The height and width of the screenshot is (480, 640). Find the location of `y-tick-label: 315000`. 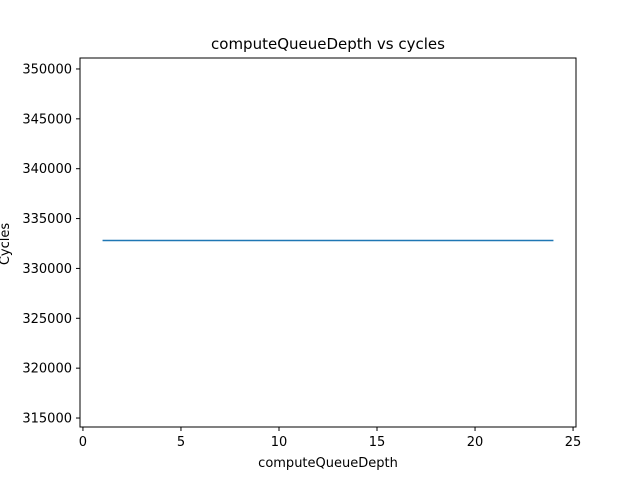

y-tick-label: 315000 is located at coordinates (47, 419).